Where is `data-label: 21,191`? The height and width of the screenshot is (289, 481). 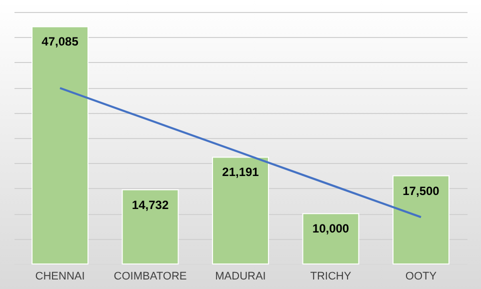
data-label: 21,191 is located at coordinates (241, 172).